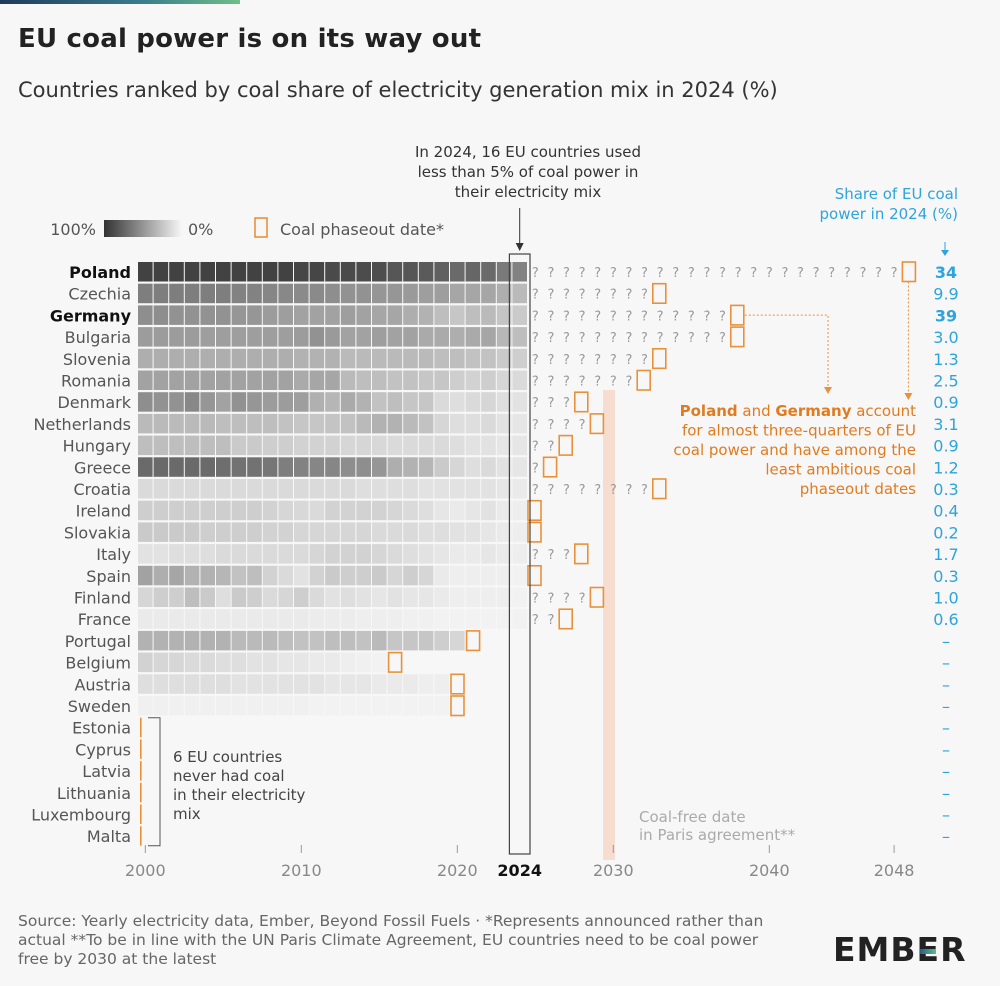 The image size is (1000, 986). What do you see at coordinates (519, 870) in the screenshot?
I see `x-axis-tick-label: 2024` at bounding box center [519, 870].